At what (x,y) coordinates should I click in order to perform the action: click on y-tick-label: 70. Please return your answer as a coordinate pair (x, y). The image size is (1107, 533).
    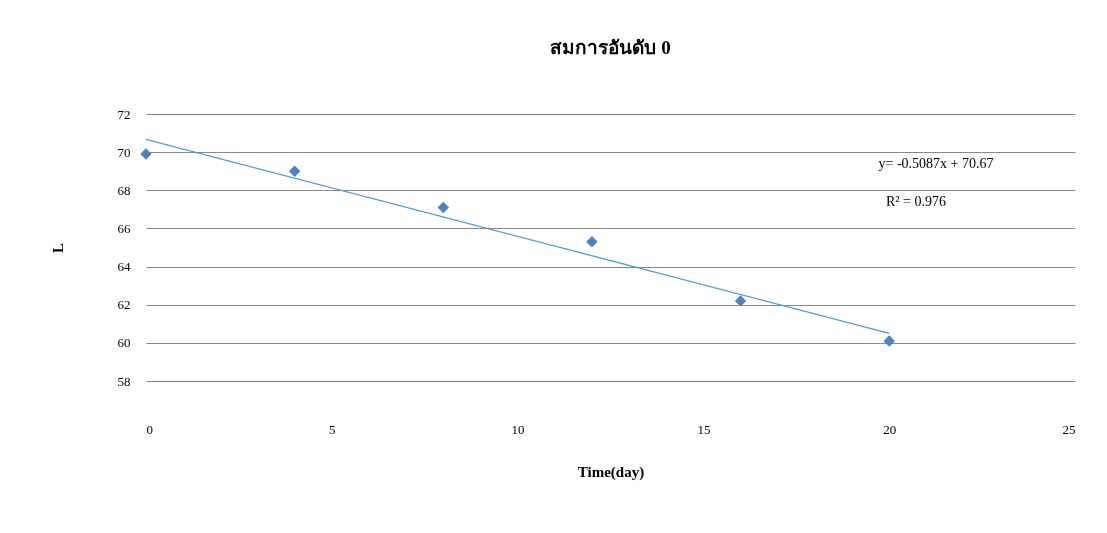
    Looking at the image, I should click on (124, 152).